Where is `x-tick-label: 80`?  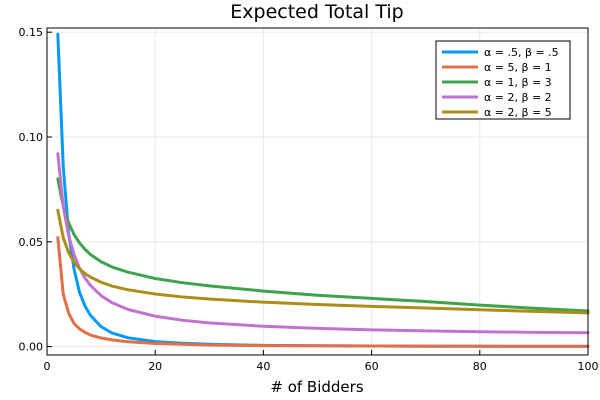 x-tick-label: 80 is located at coordinates (480, 366).